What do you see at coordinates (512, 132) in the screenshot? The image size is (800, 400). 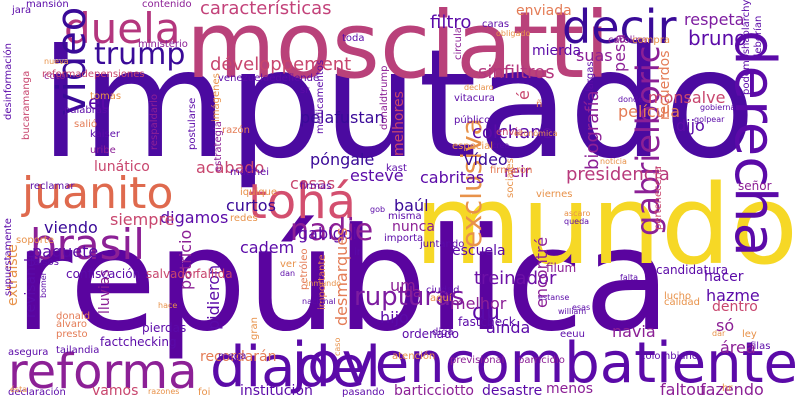 I see `cloud-word: colchane` at bounding box center [512, 132].